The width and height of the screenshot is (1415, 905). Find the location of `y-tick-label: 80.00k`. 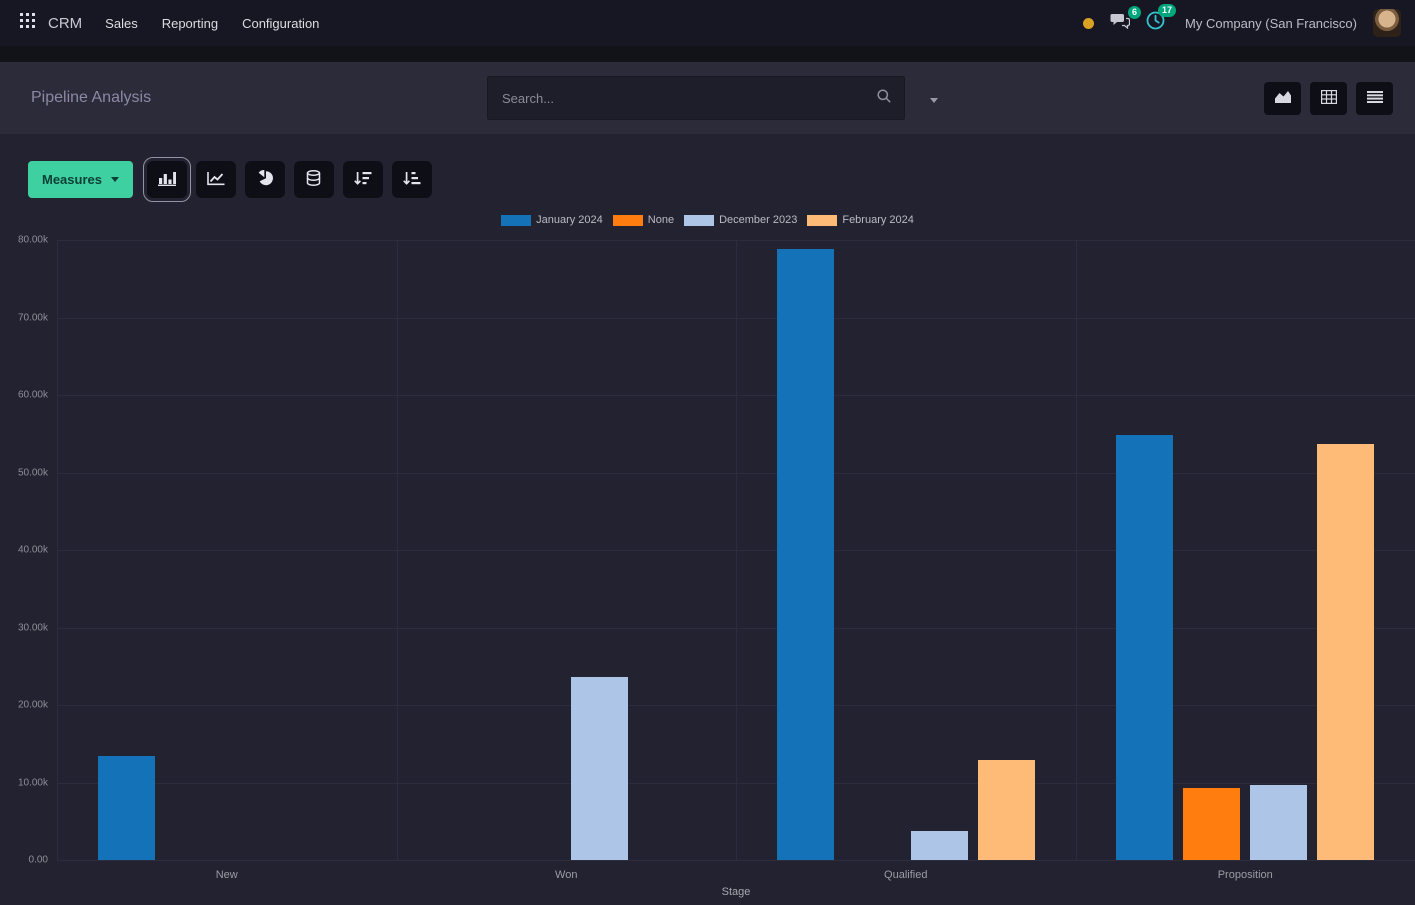

y-tick-label: 80.00k is located at coordinates (32, 240).